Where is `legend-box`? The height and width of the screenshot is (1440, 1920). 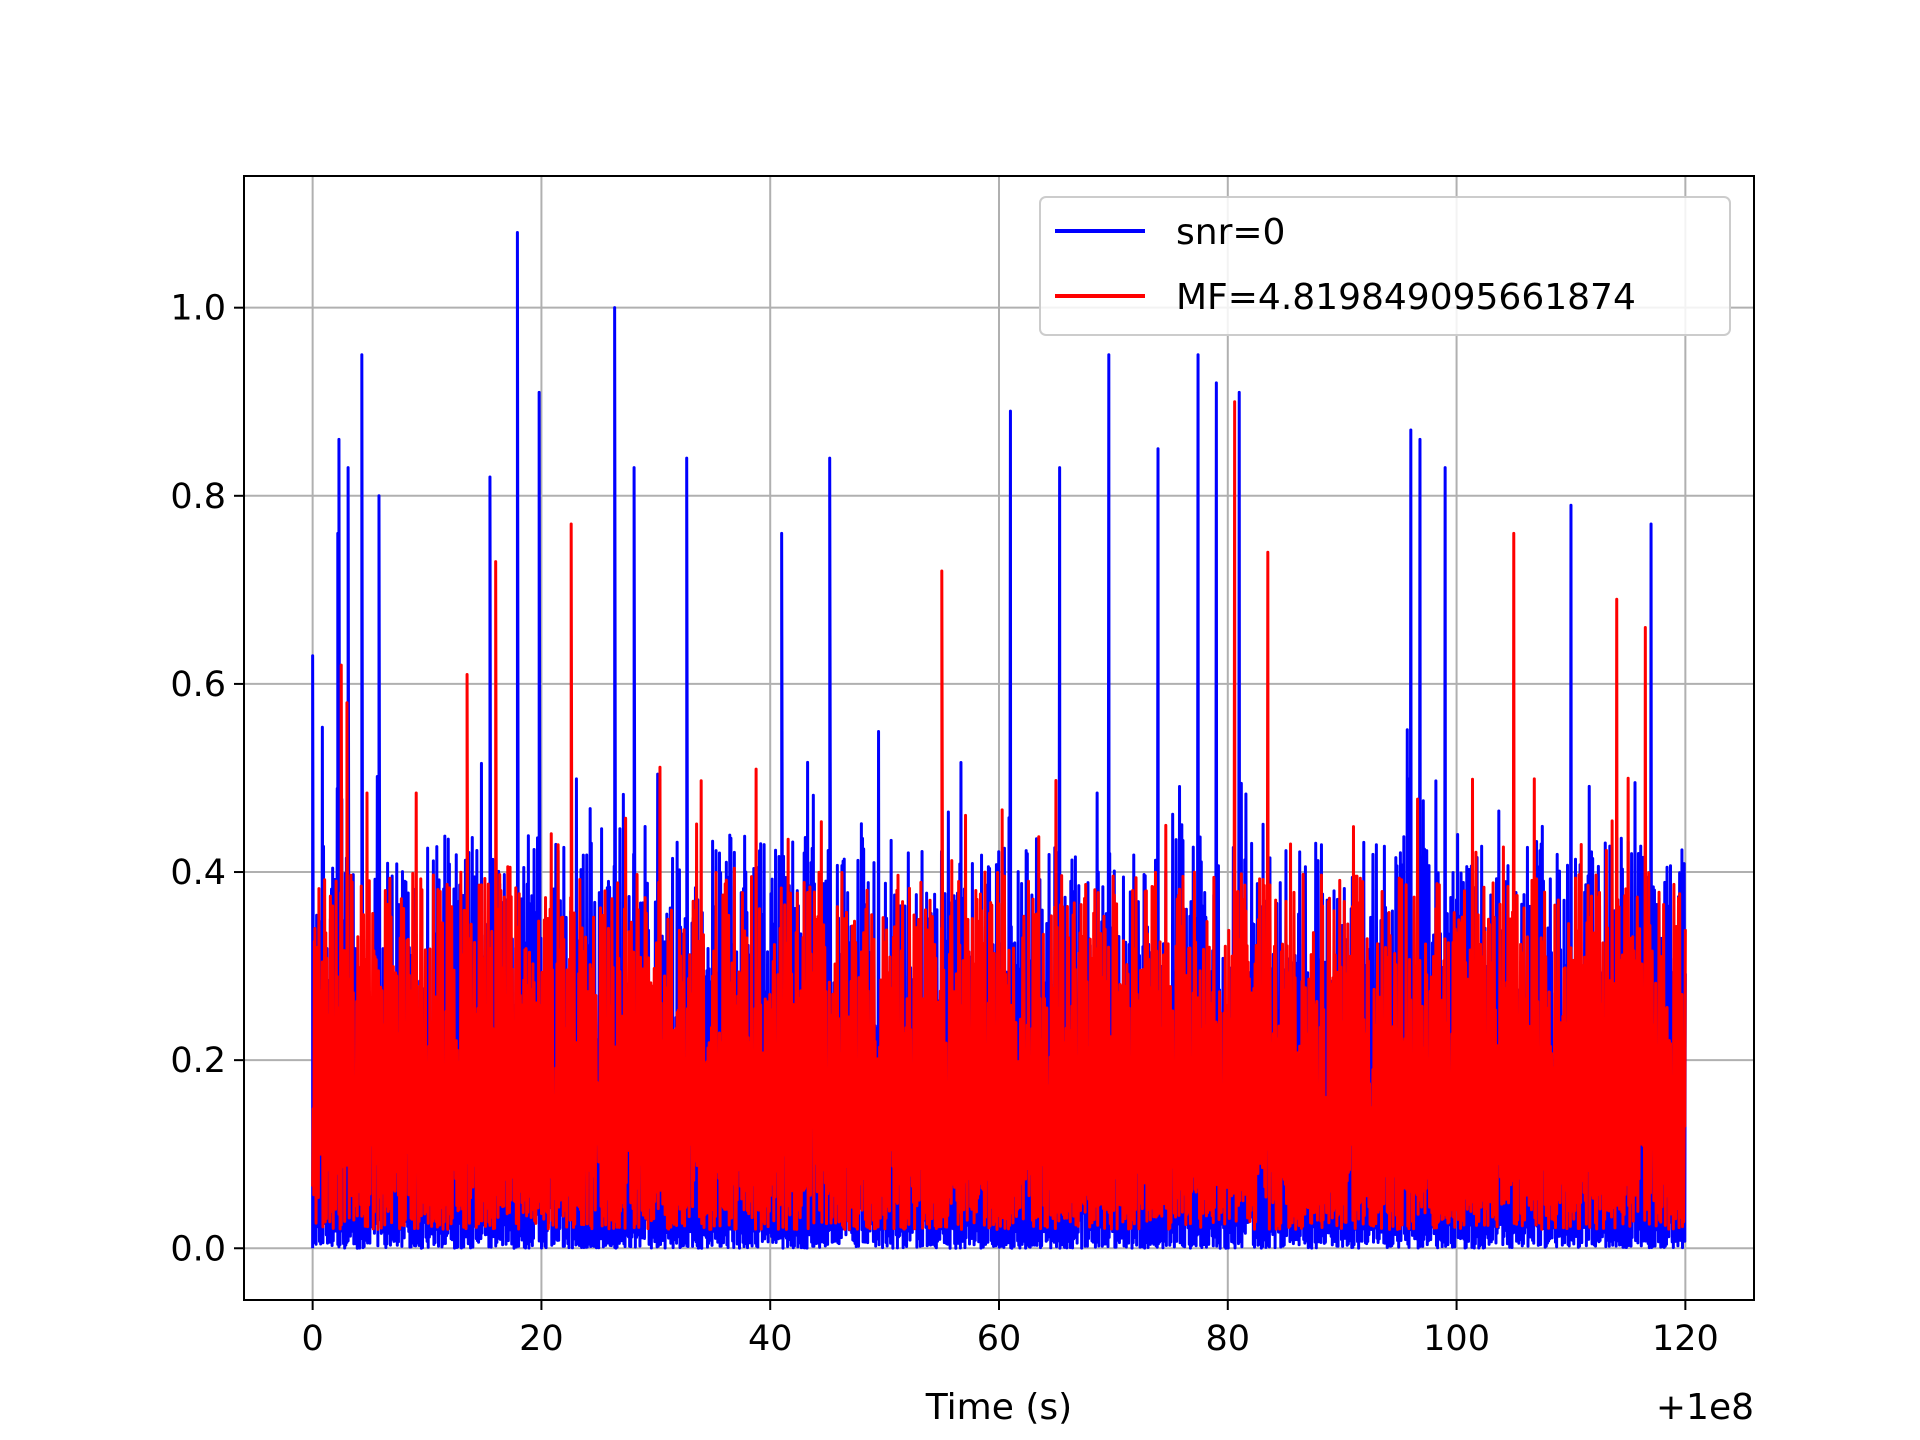
legend-box is located at coordinates (1385, 266).